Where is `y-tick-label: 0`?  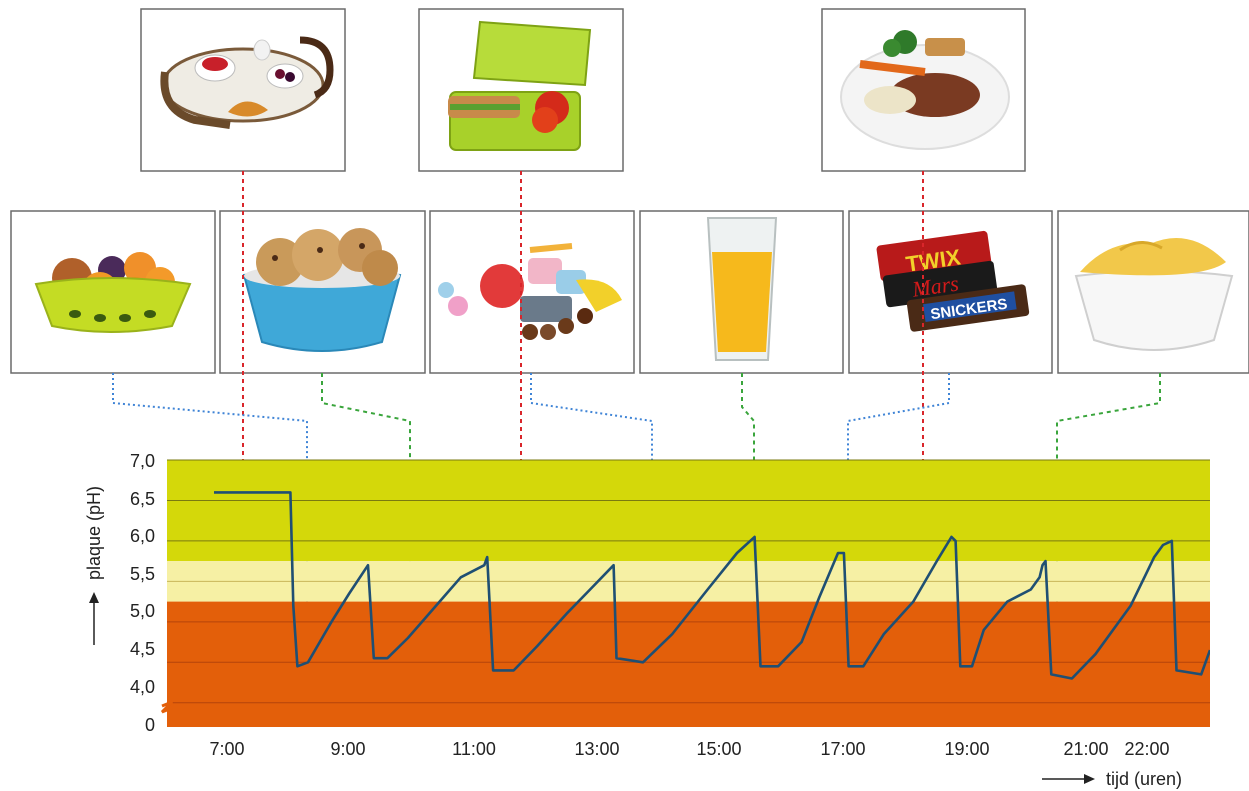
y-tick-label: 0 is located at coordinates (150, 725).